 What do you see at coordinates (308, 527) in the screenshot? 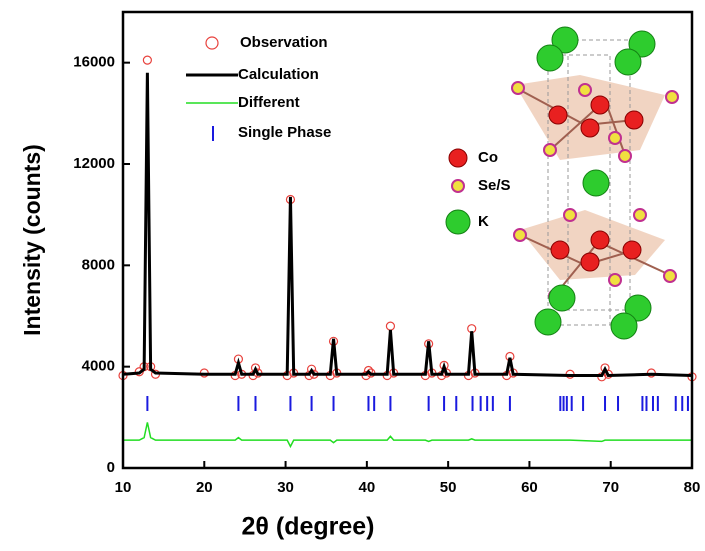
I see `x-axis-title: 2θ (degree)` at bounding box center [308, 527].